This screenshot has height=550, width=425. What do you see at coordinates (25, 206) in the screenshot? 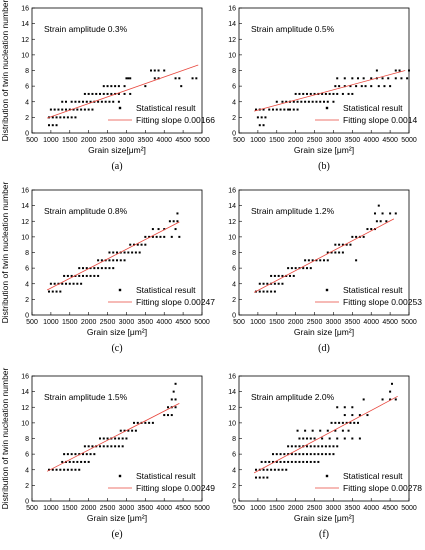
I see `y-tick-label: 14` at bounding box center [25, 206].